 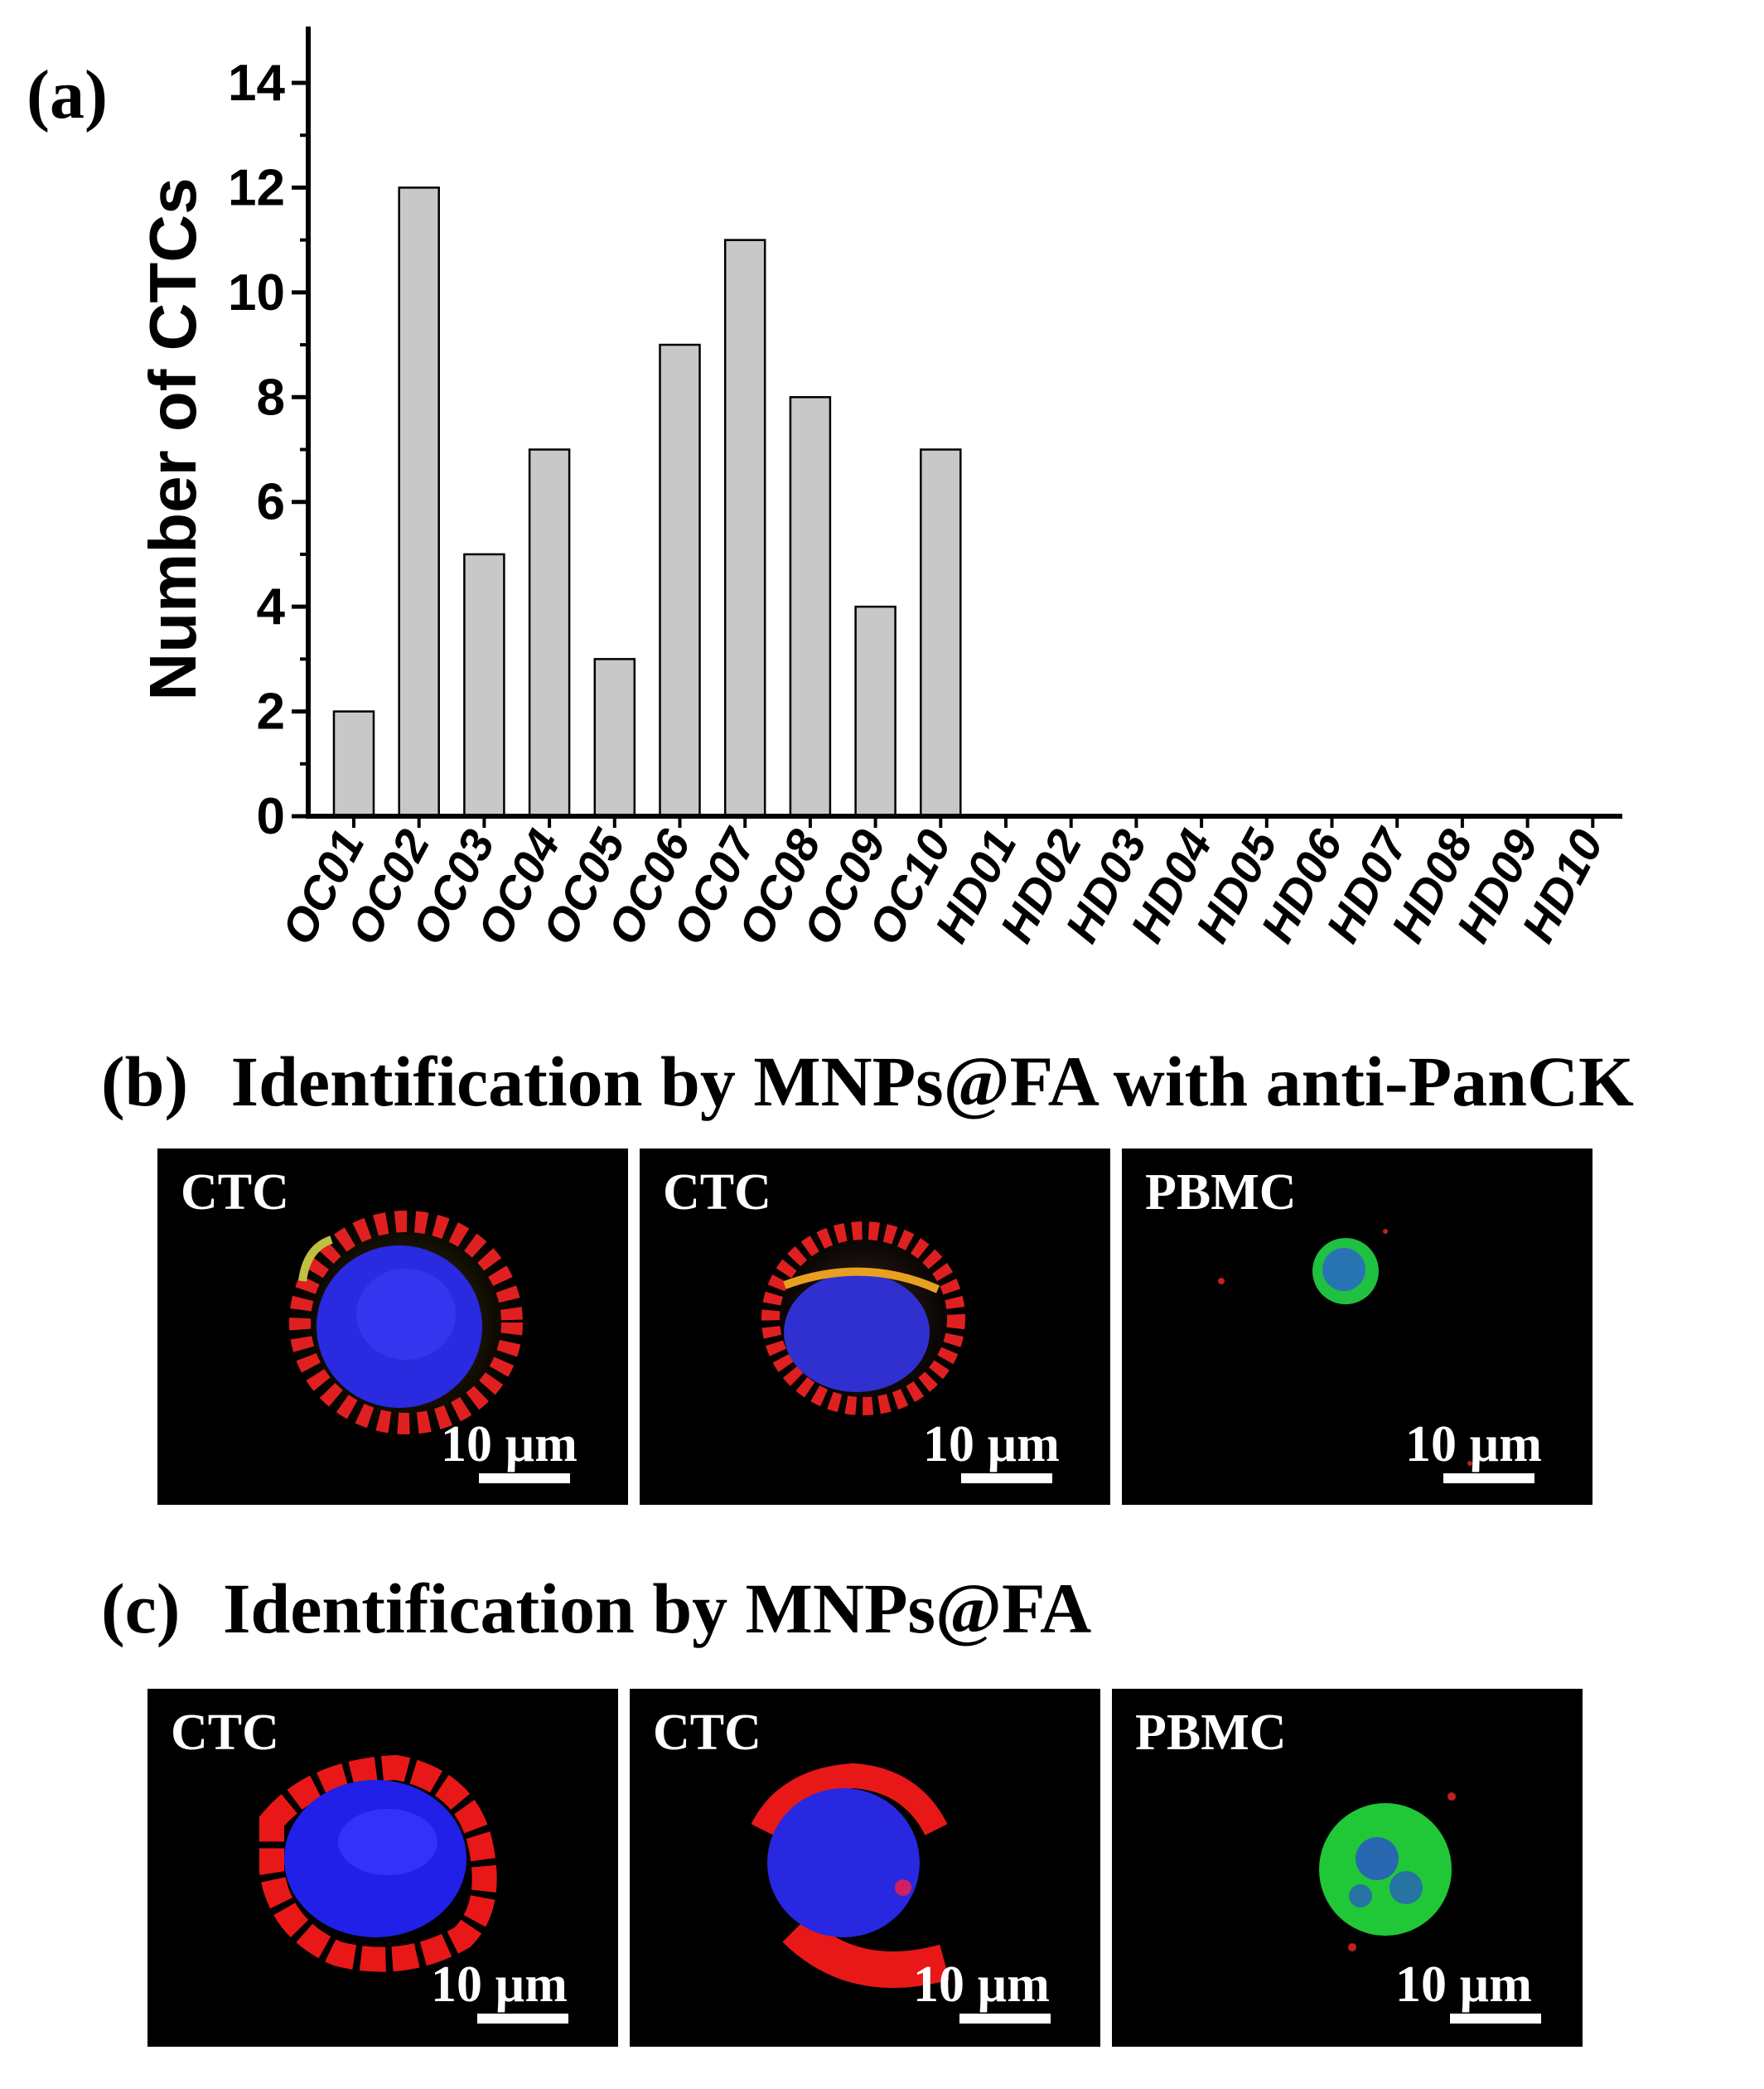 What do you see at coordinates (744, 528) in the screenshot?
I see `bar-oc07` at bounding box center [744, 528].